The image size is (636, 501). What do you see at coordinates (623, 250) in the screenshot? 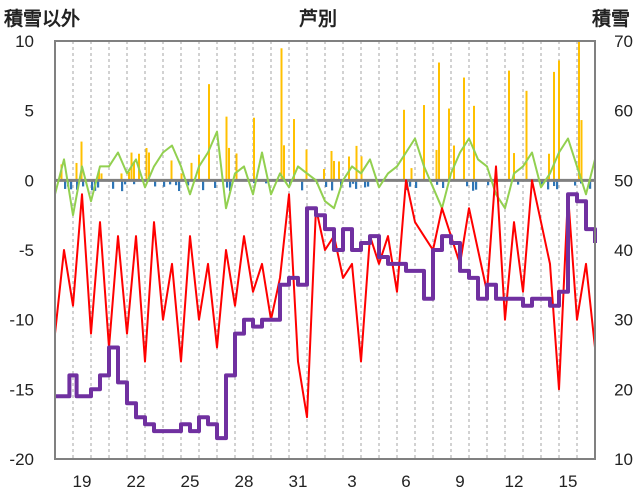
I see `right-axis-ticks: 70 60 50 40 30 20 10` at bounding box center [623, 250].